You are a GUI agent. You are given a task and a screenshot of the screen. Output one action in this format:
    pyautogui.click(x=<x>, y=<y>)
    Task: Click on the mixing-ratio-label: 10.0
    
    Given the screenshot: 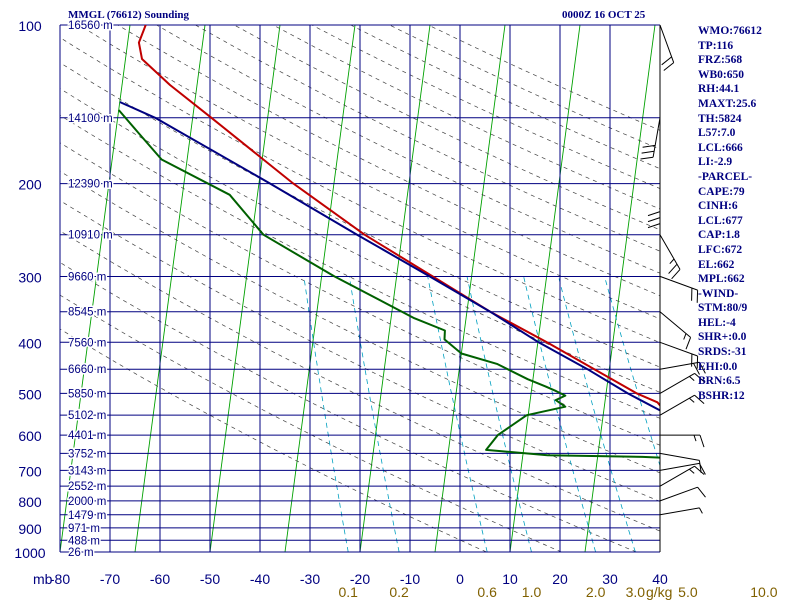 What is the action you would take?
    pyautogui.click(x=763, y=592)
    